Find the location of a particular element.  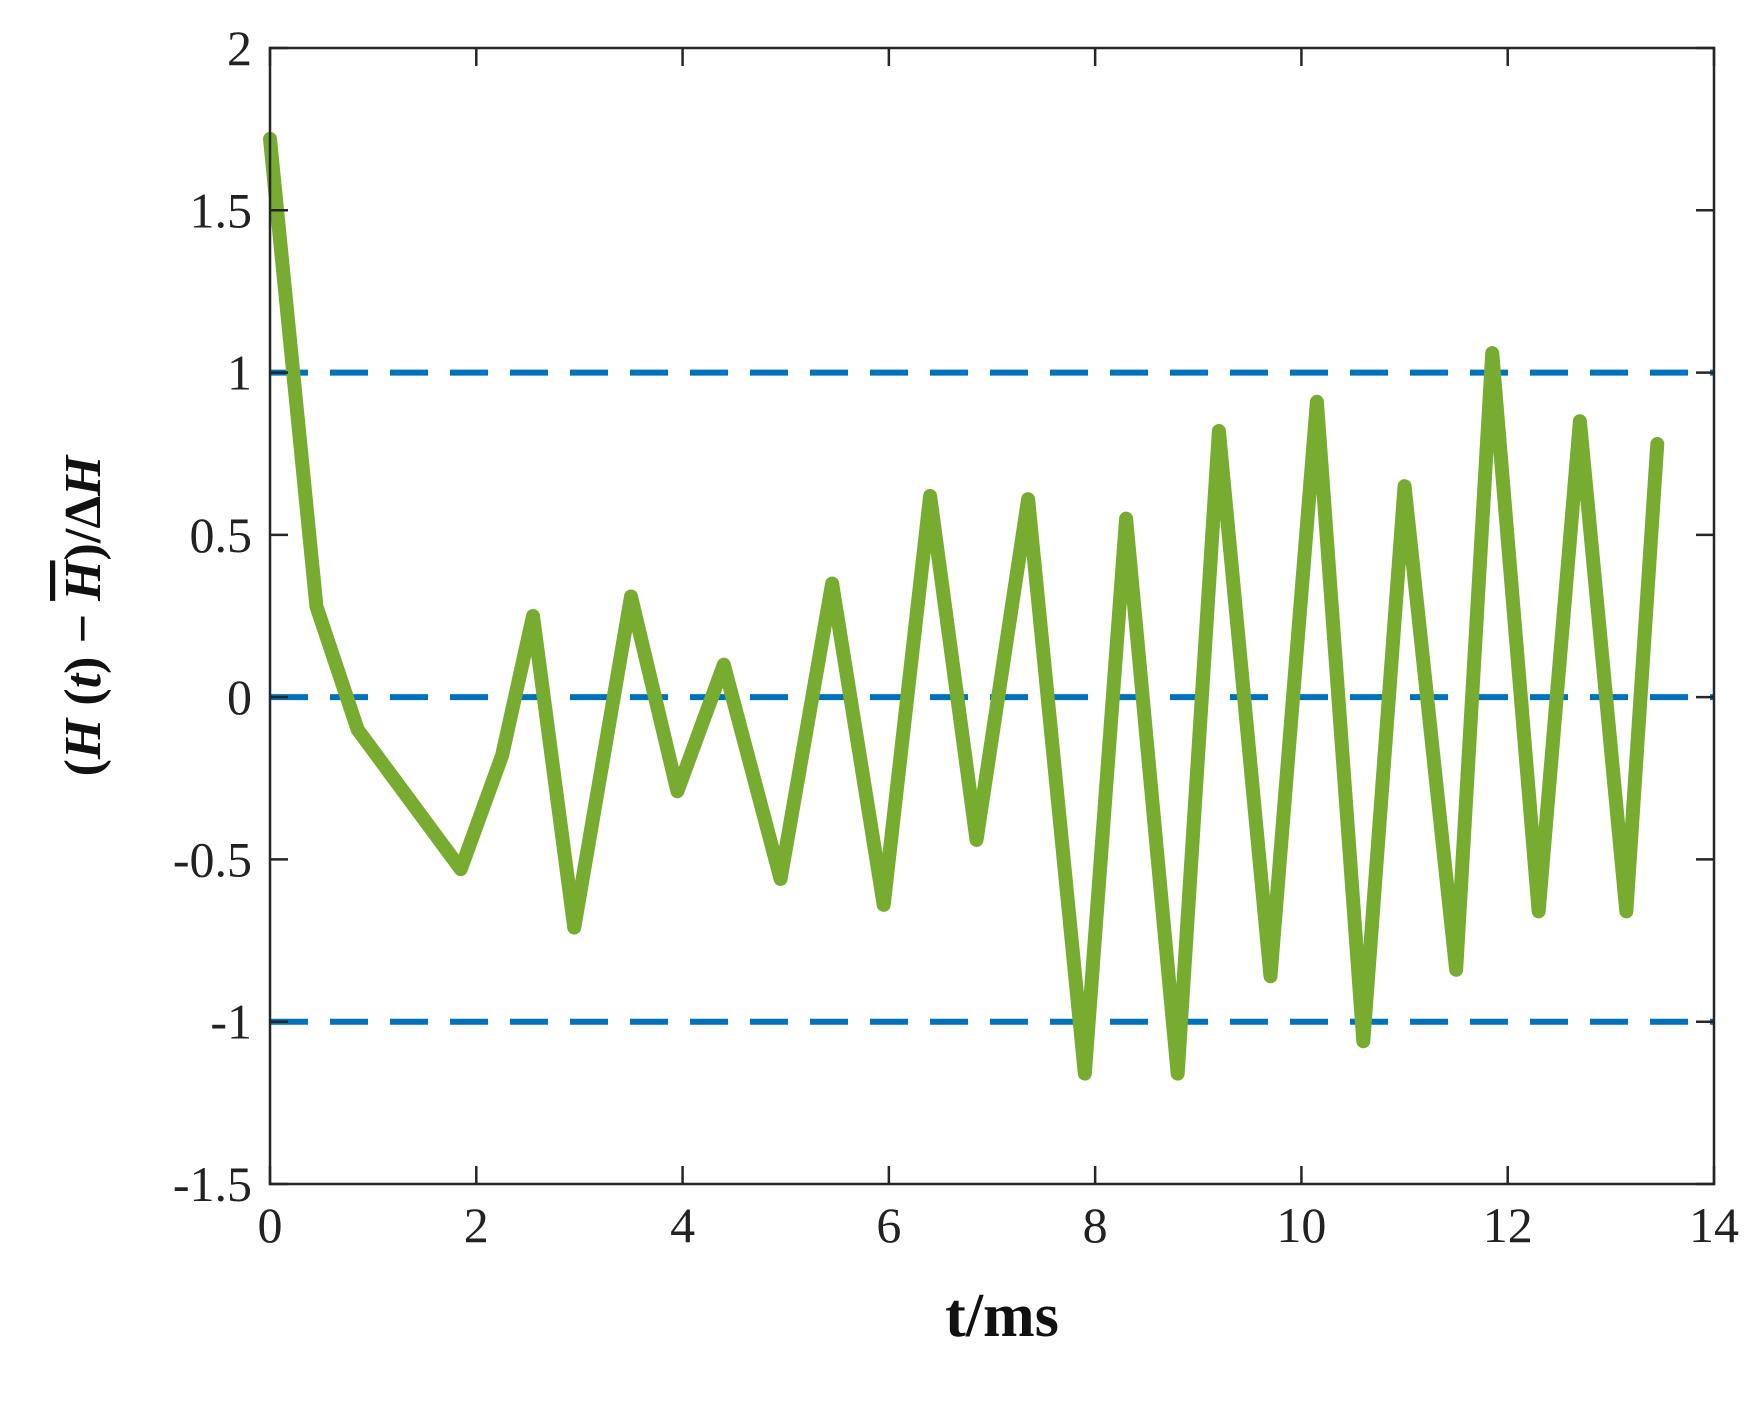

x-tick-label: 14 is located at coordinates (1714, 1225).